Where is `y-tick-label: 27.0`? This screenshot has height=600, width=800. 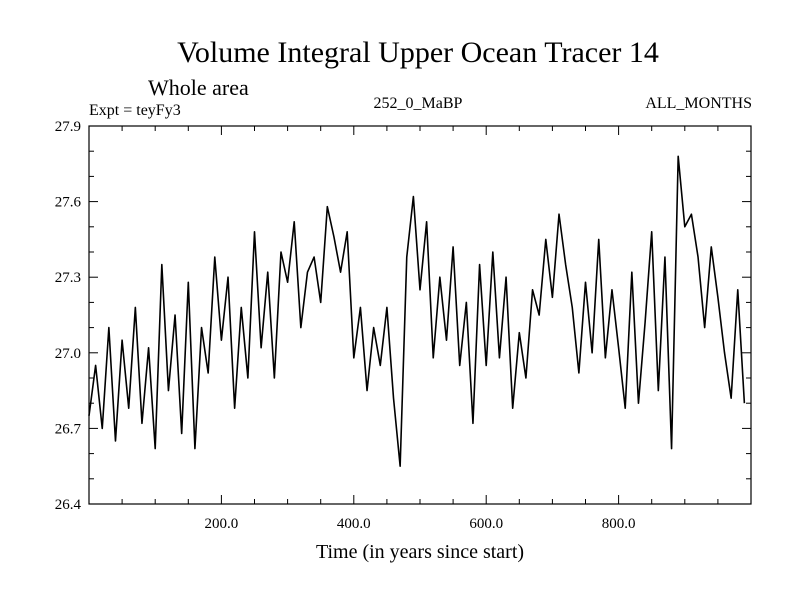
y-tick-label: 27.0 is located at coordinates (68, 354).